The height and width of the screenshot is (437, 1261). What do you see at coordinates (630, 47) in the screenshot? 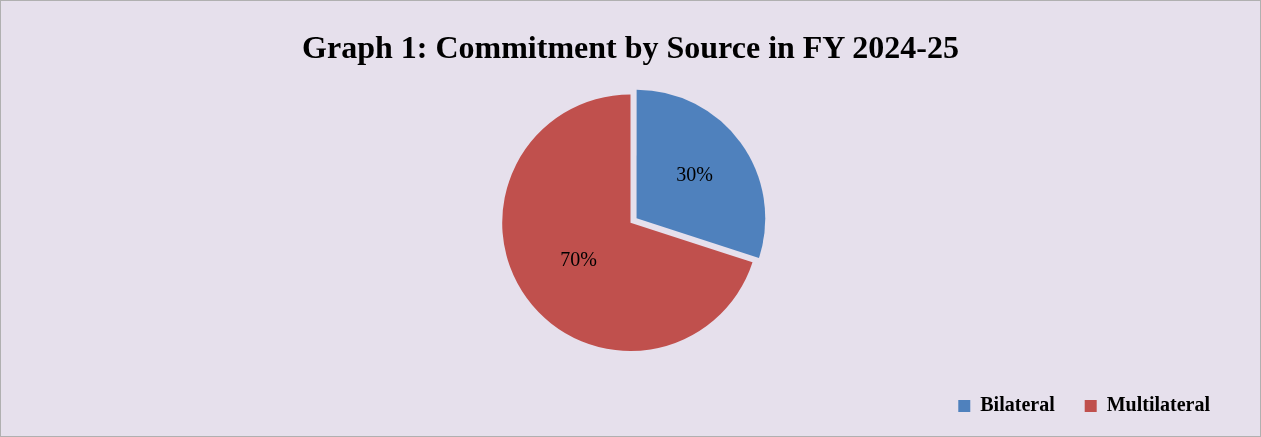
I see `chart-title: Graph 1: Commitment by Source in FY 2024-25` at bounding box center [630, 47].